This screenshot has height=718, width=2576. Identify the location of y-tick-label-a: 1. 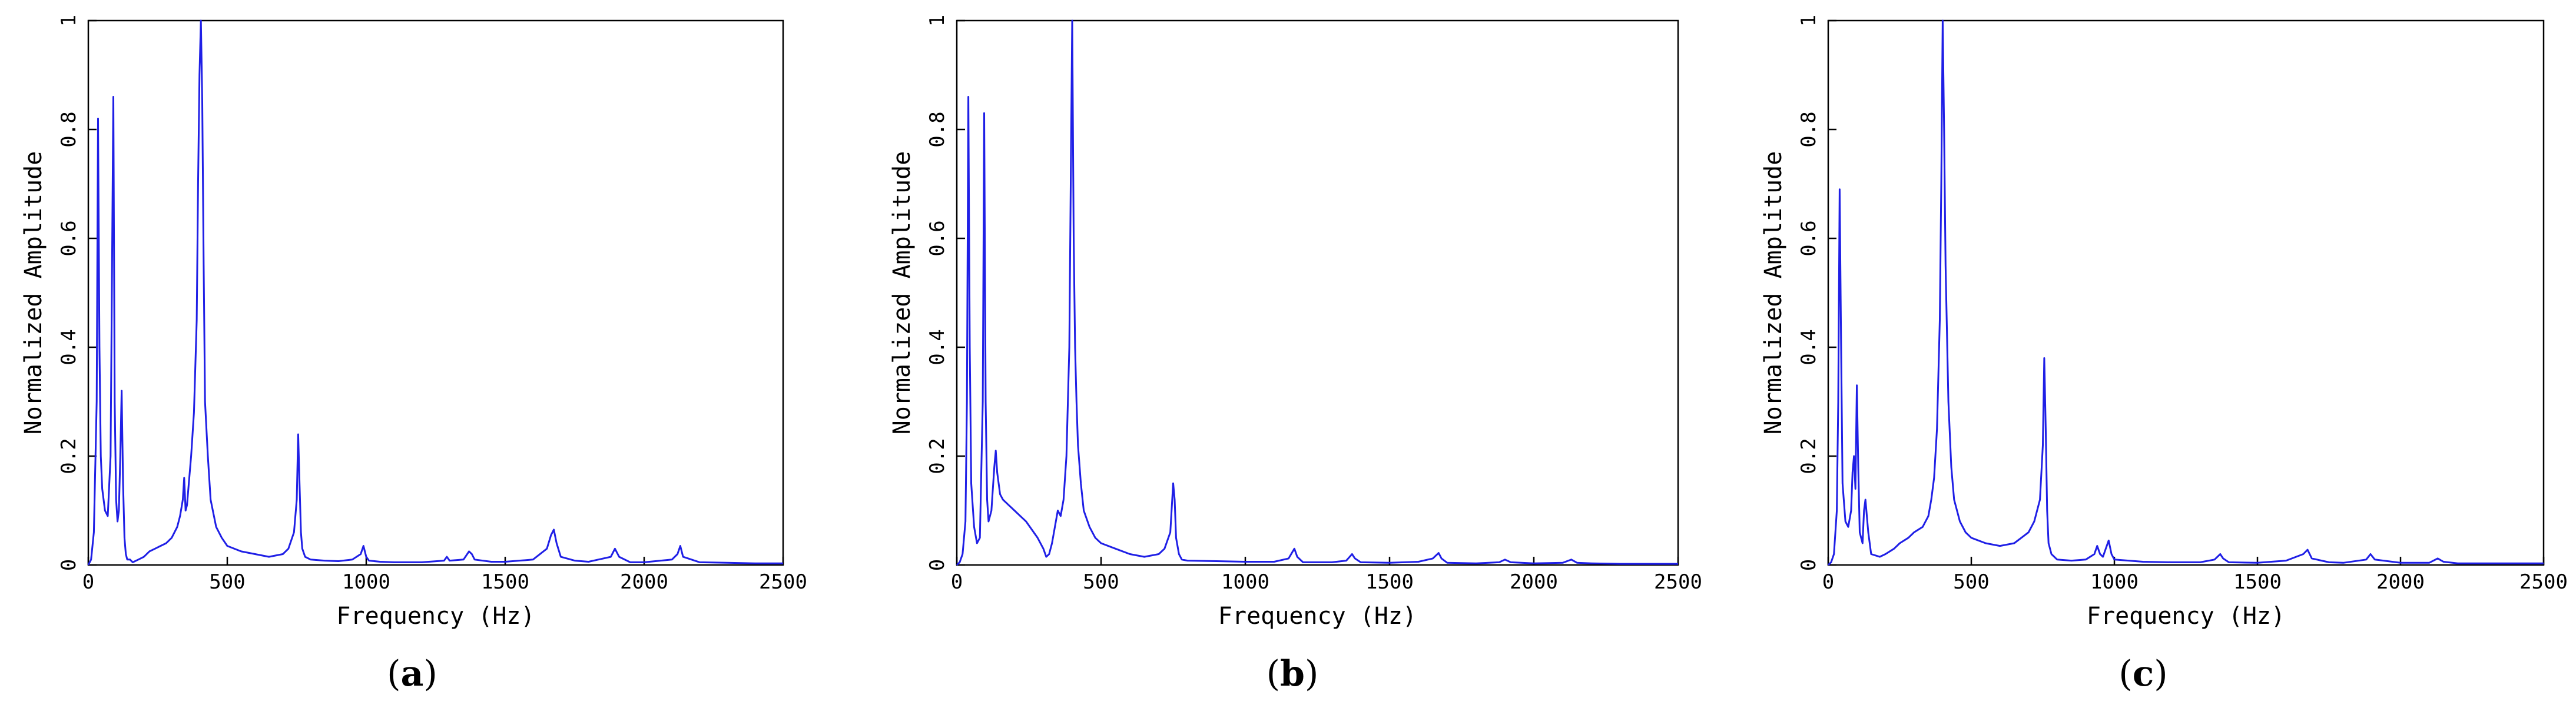
(69, 20).